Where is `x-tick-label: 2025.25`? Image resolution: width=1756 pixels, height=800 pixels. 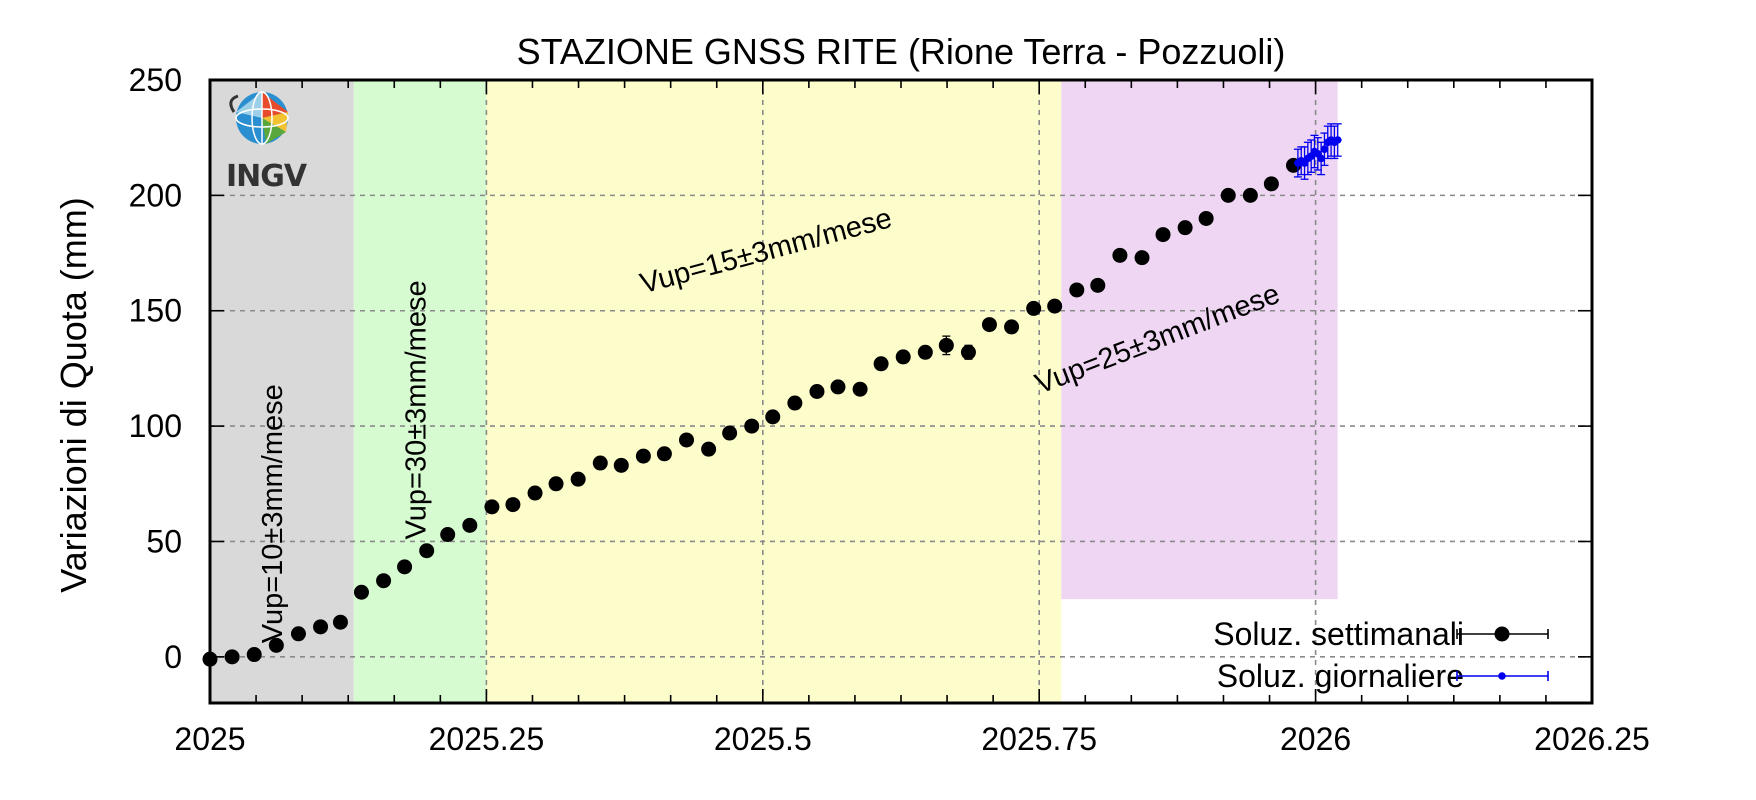
x-tick-label: 2025.25 is located at coordinates (487, 739).